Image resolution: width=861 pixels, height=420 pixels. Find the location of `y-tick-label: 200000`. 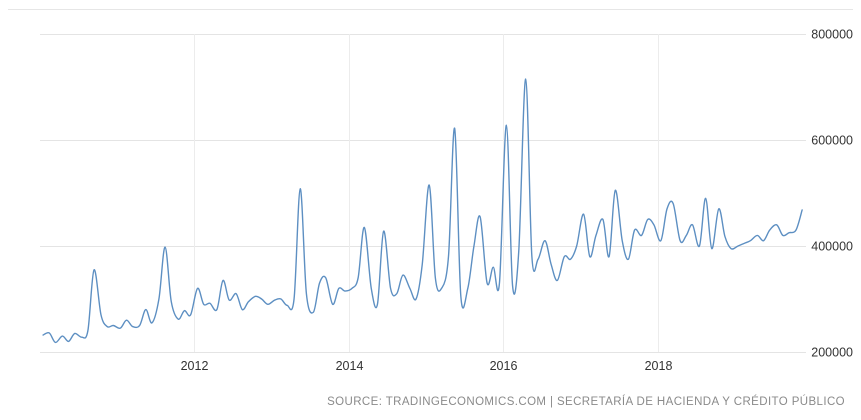

y-tick-label: 200000 is located at coordinates (832, 353).